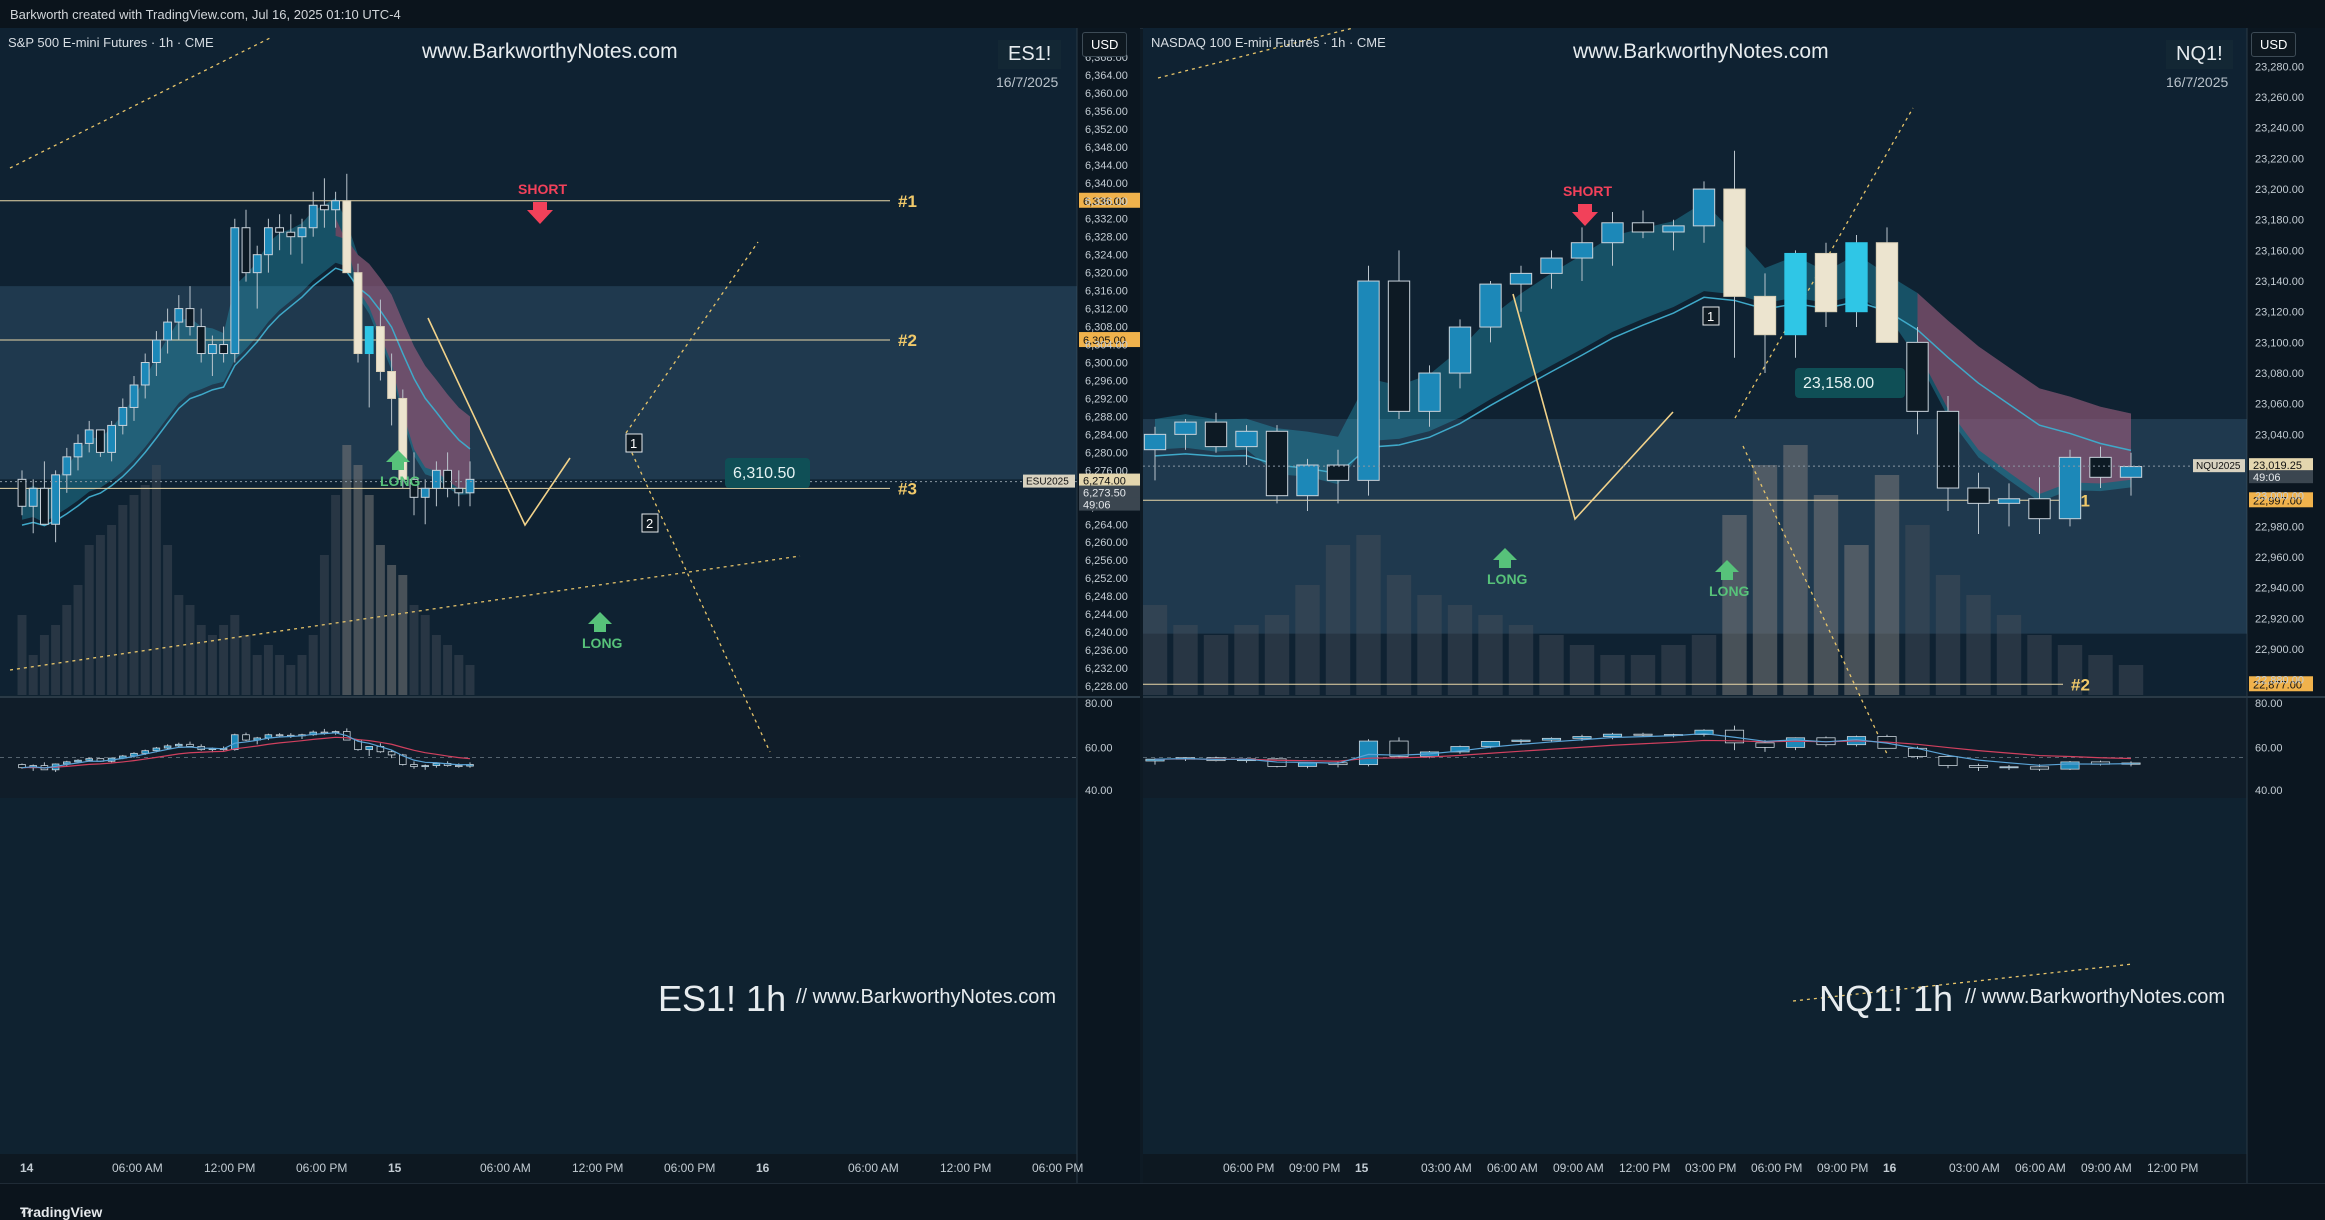 The width and height of the screenshot is (2325, 1220). Describe the element at coordinates (2080, 684) in the screenshot. I see `level-label: #2` at that location.